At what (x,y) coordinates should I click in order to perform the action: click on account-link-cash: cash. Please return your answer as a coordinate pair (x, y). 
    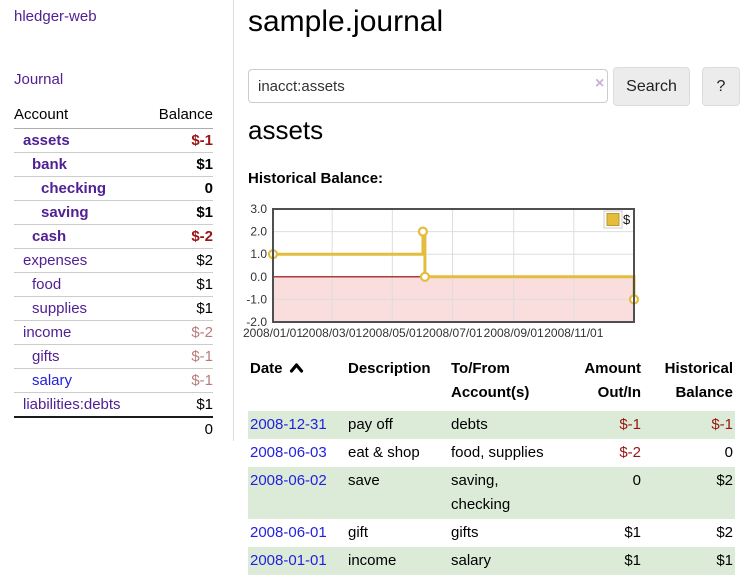
    Looking at the image, I should click on (49, 236).